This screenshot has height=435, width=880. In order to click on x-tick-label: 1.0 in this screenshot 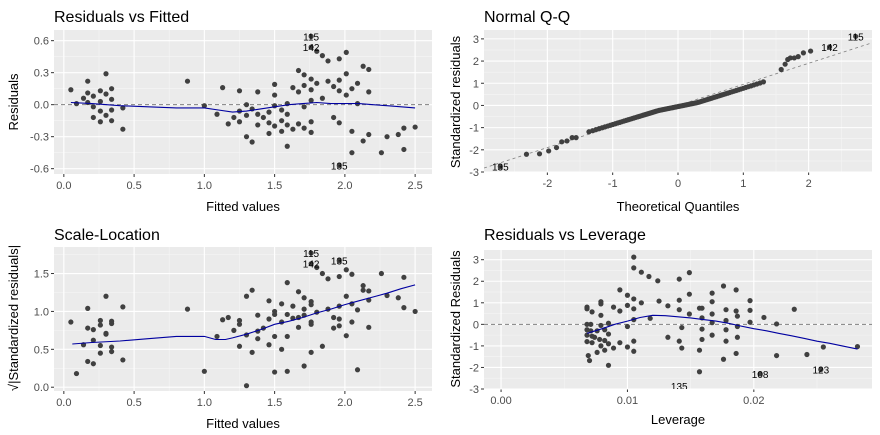, I will do `click(204, 403)`.